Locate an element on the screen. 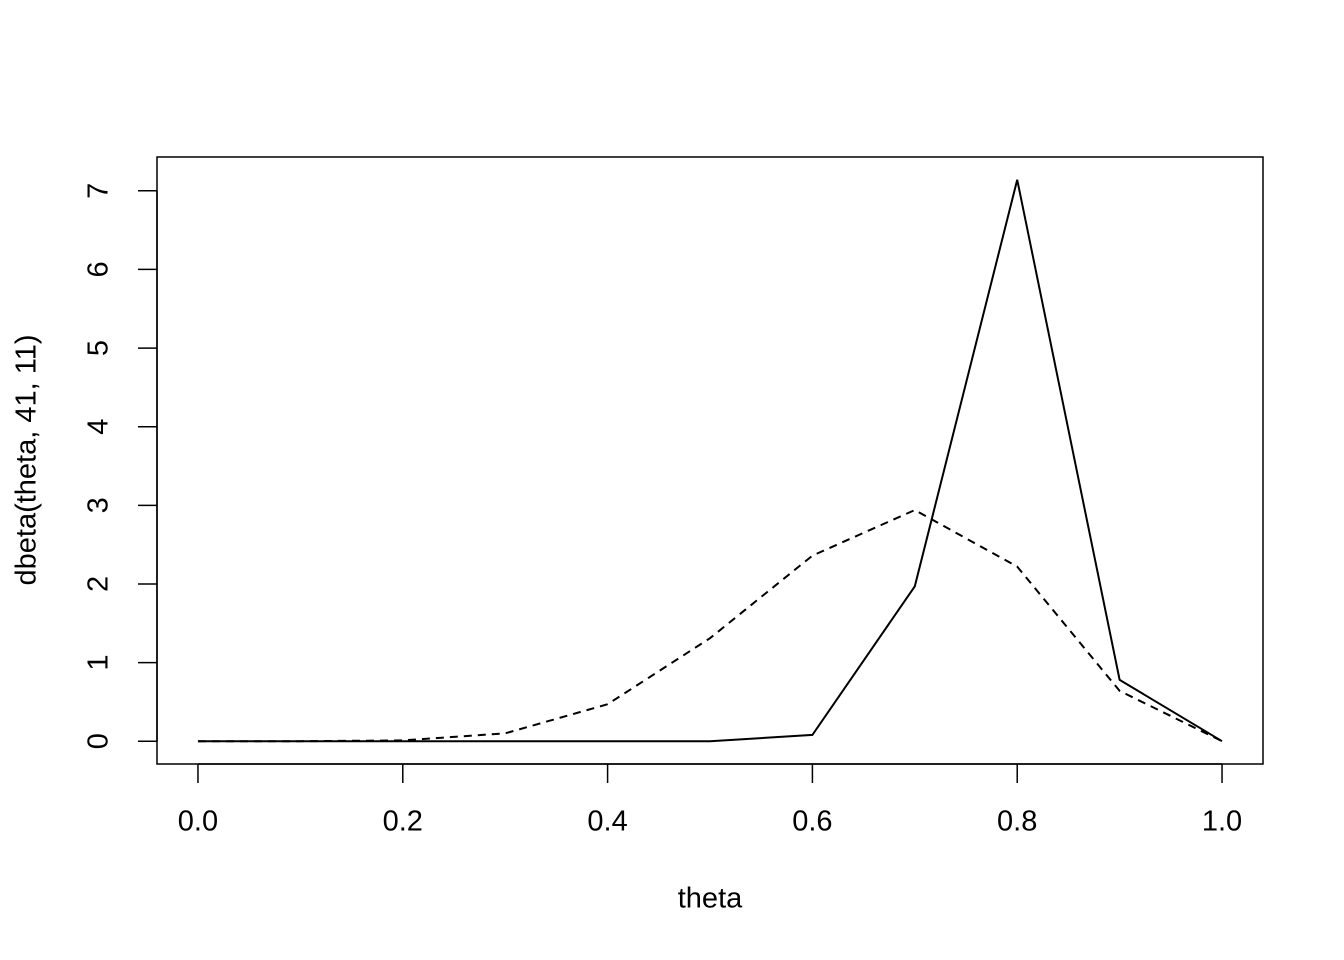 This screenshot has width=1344, height=960. y-tick-label: 5 is located at coordinates (99, 348).